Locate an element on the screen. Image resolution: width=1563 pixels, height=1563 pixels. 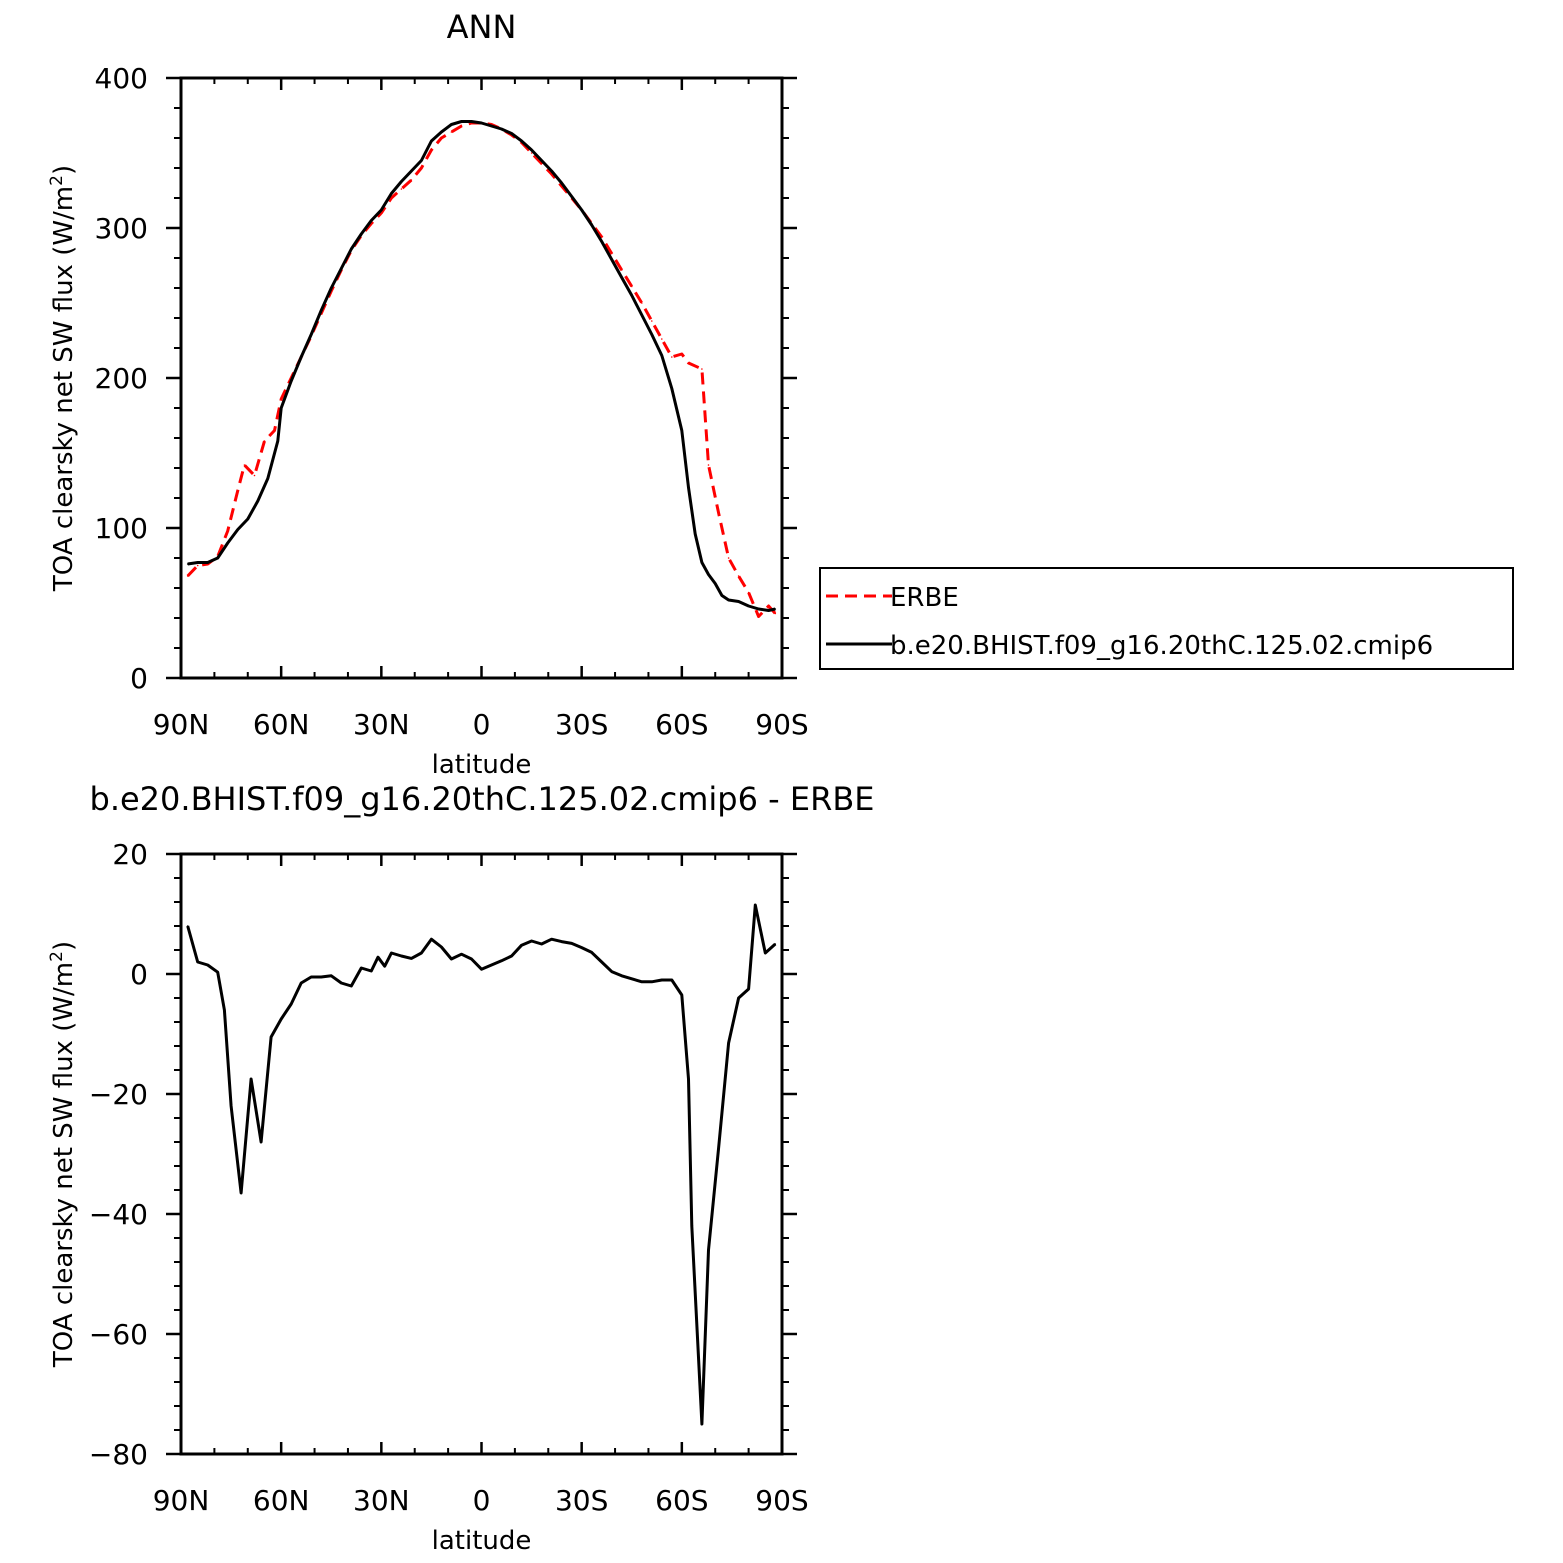
x-tick-label: 60N is located at coordinates (281, 724).